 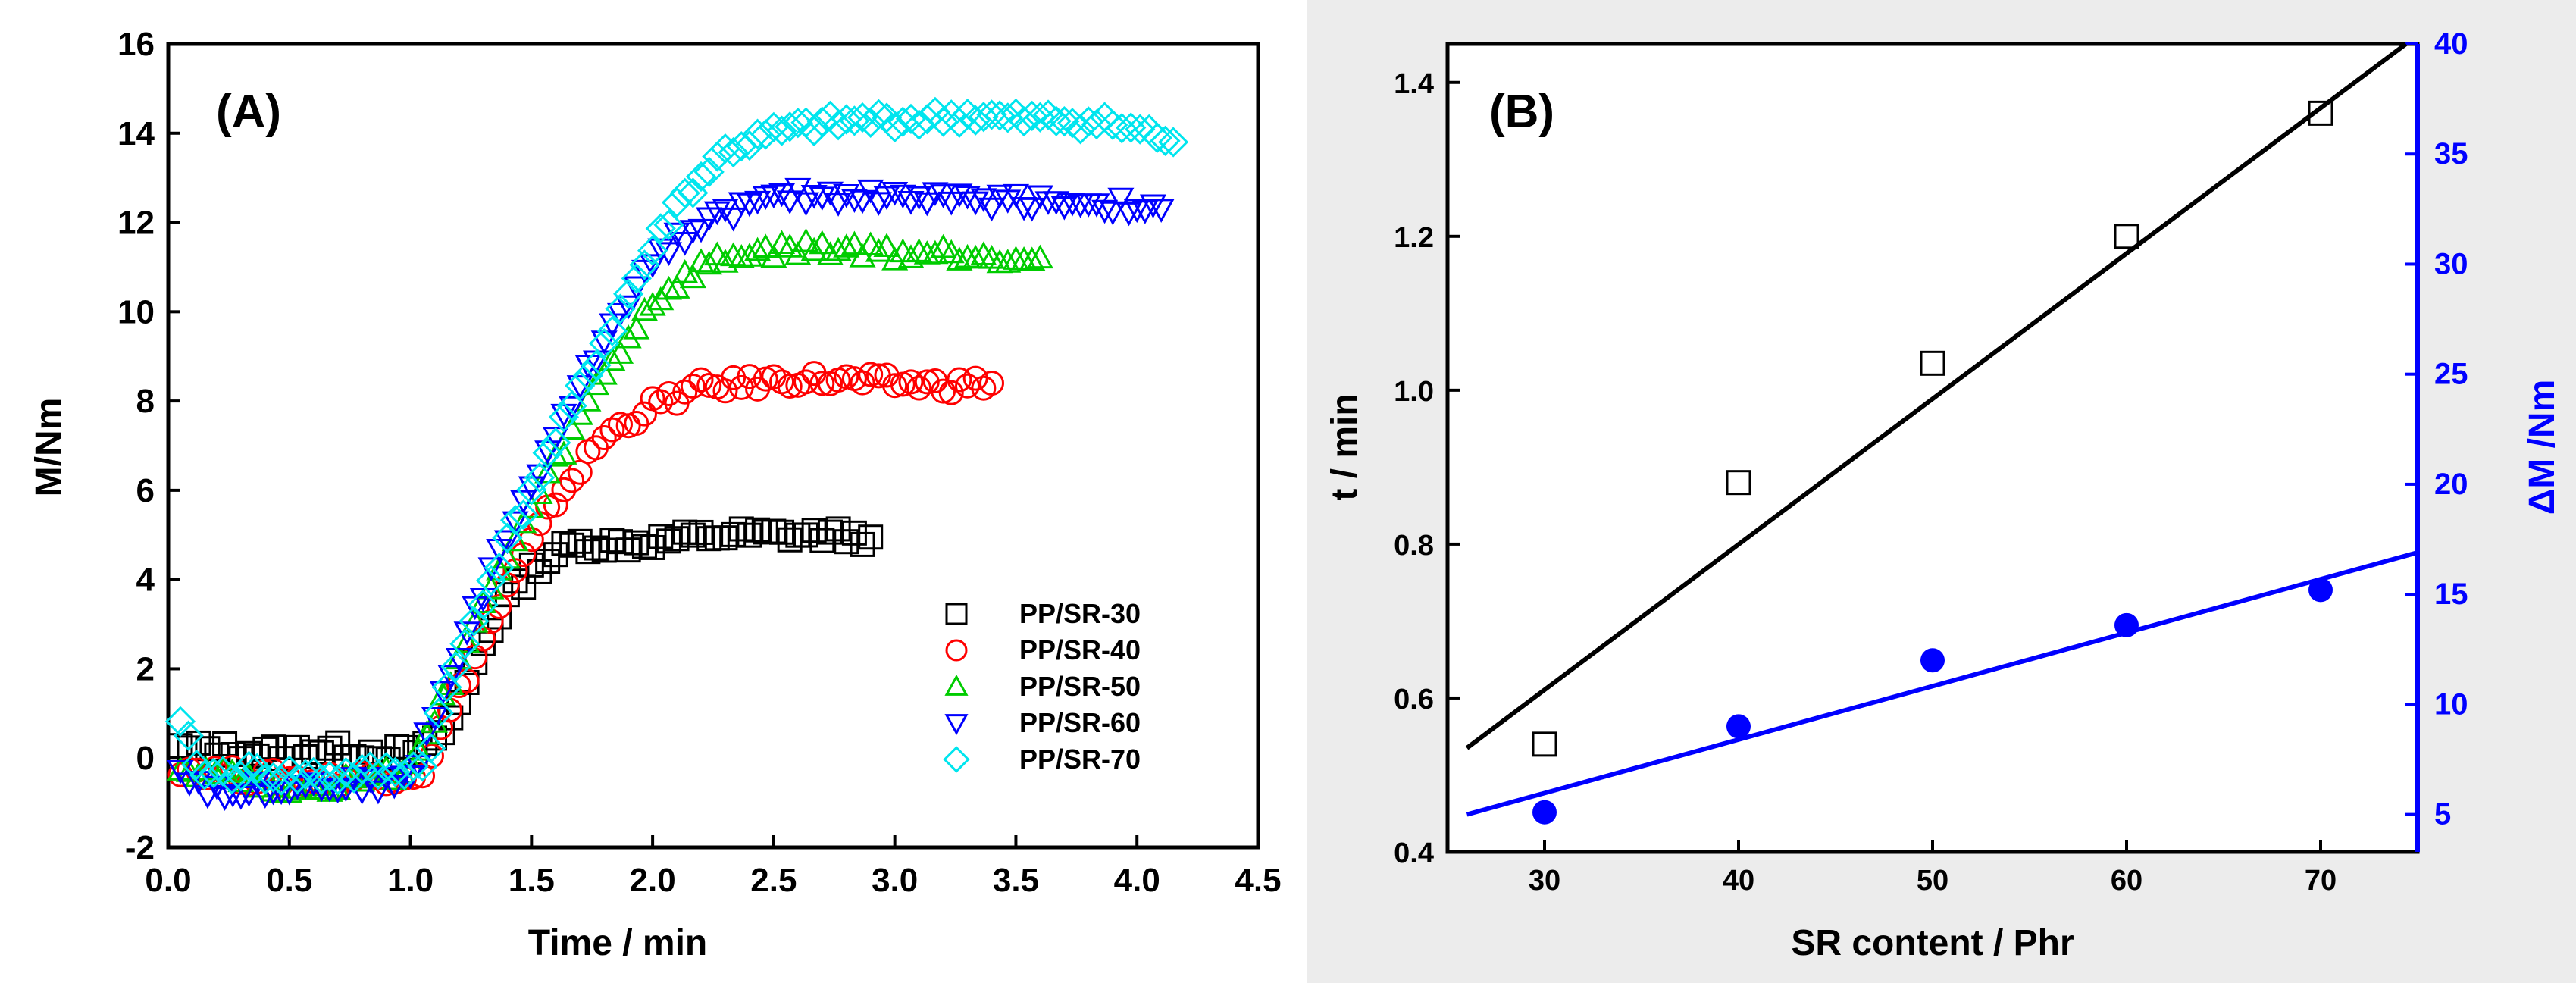 I want to click on panel-b-x-tick-label: 70, so click(x=2321, y=881).